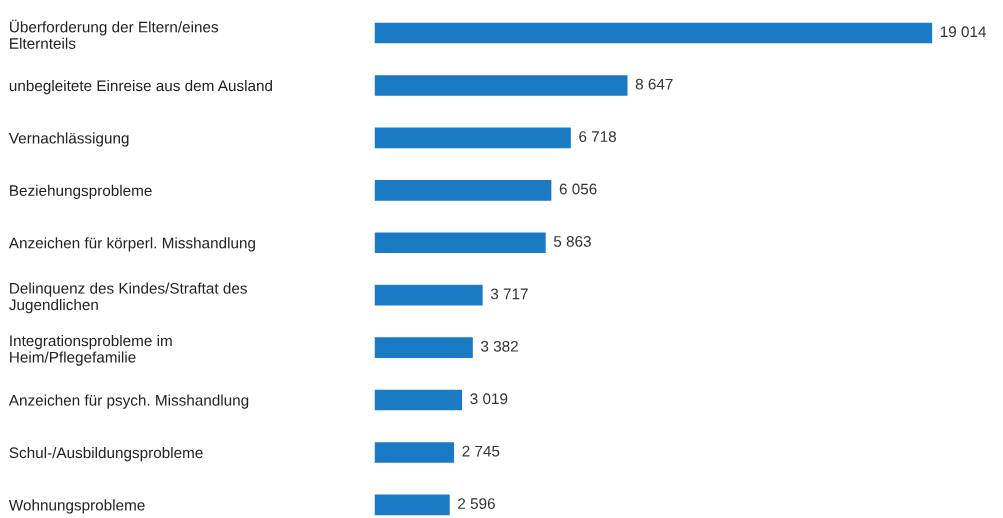 This screenshot has width=1003, height=518. Describe the element at coordinates (481, 451) in the screenshot. I see `data-label: 2 745` at that location.